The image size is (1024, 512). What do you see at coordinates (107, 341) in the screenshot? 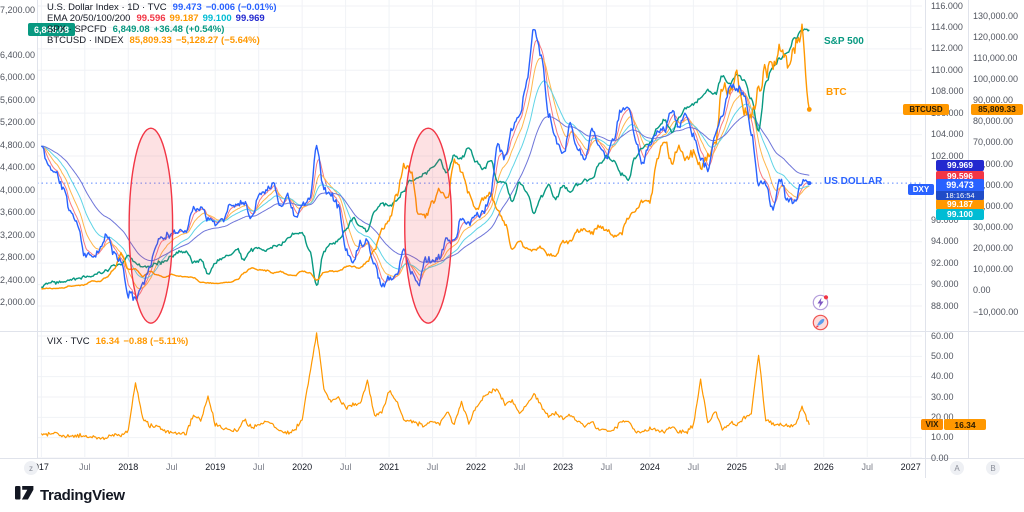
I see `legend-vix-value: 16.34` at bounding box center [107, 341].